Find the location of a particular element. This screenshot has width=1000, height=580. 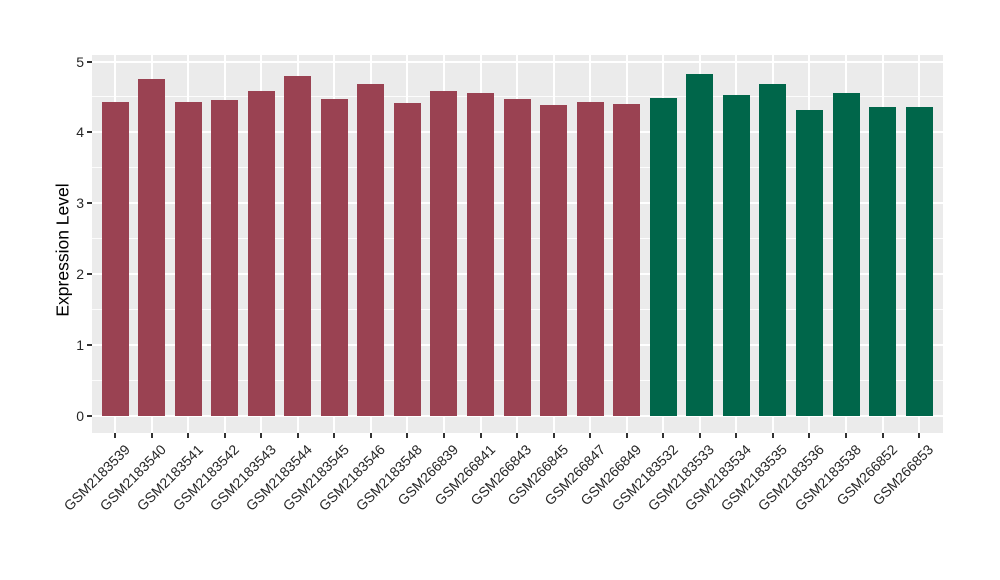

bar-GSM266845 is located at coordinates (554, 260).